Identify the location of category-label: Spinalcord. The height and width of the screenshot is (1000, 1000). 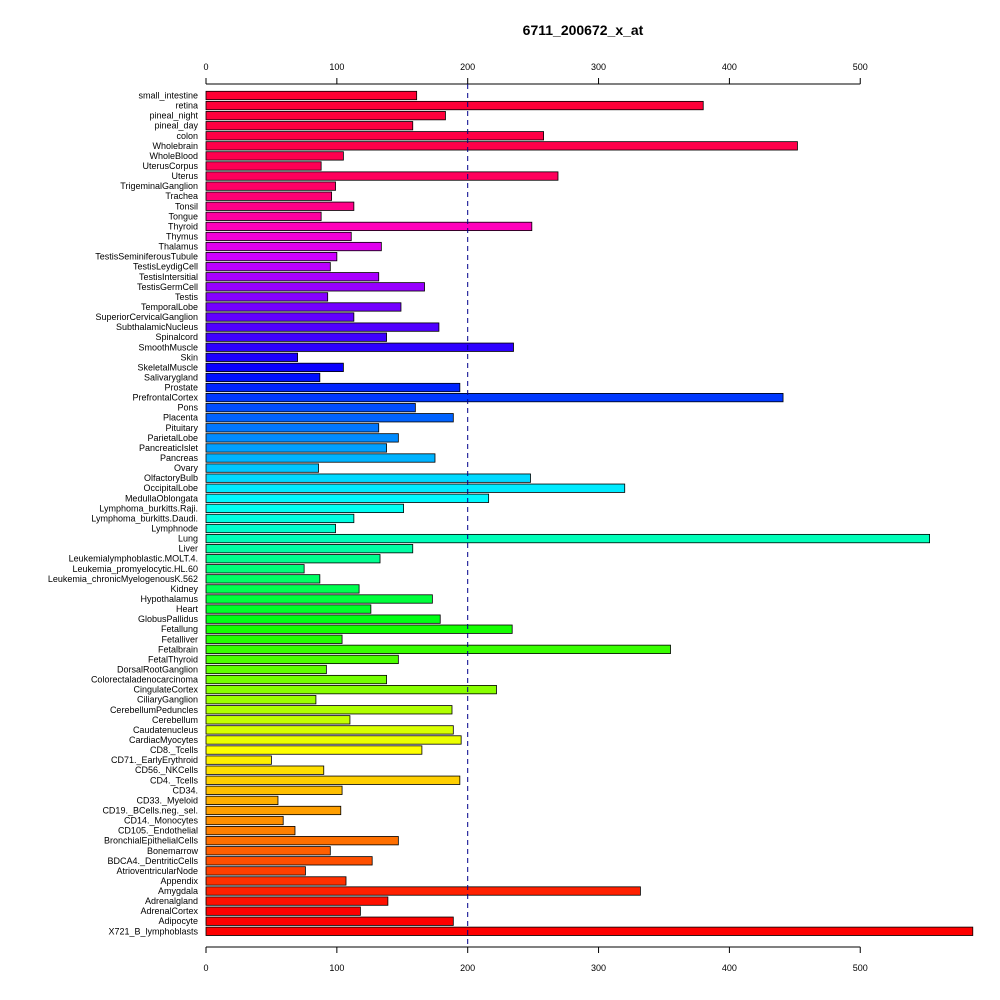
(176, 337).